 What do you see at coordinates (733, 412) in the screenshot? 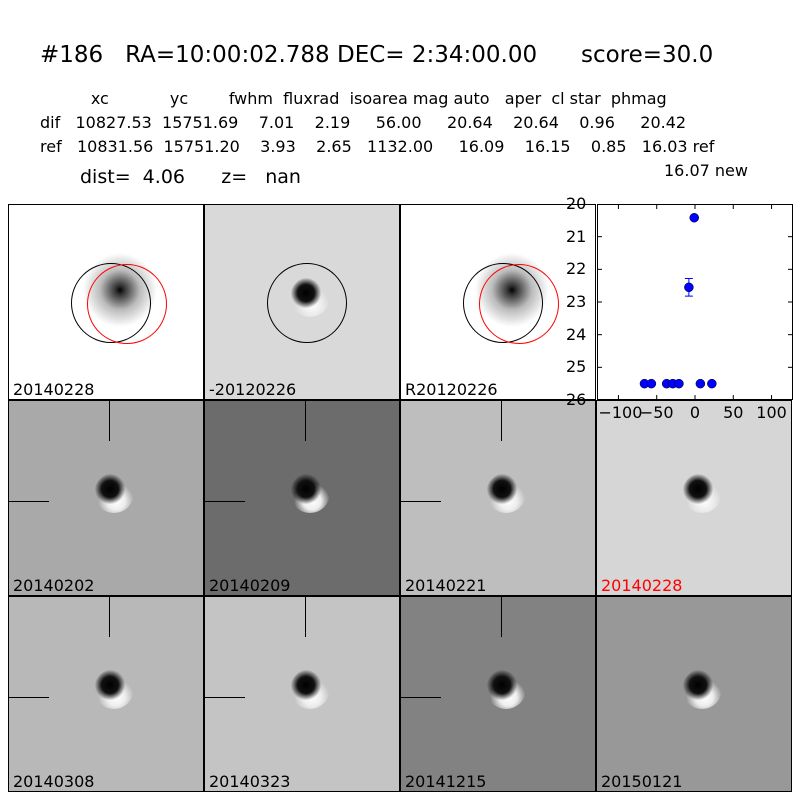
I see `x-tick-label: 50` at bounding box center [733, 412].